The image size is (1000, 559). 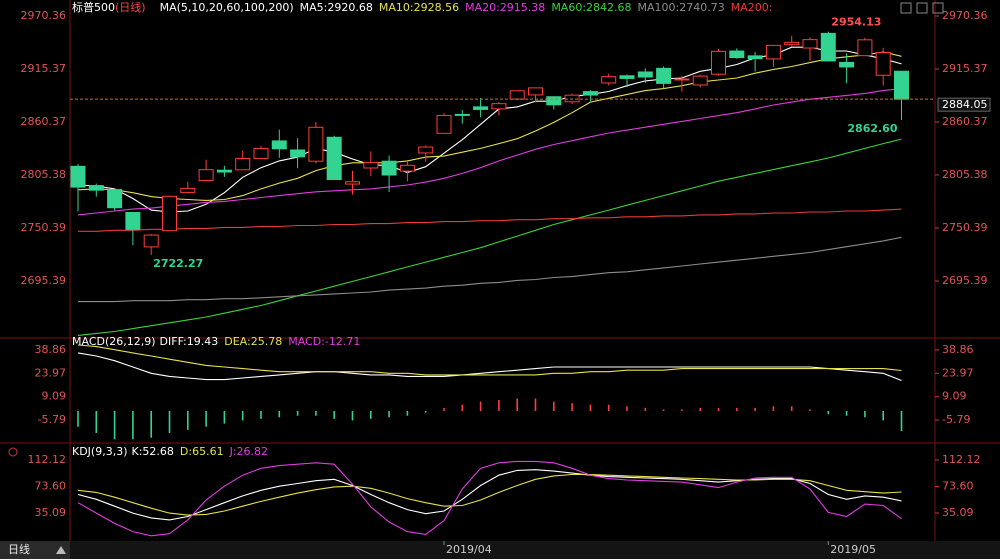 I want to click on legend-entry: J:26.82, so click(x=248, y=451).